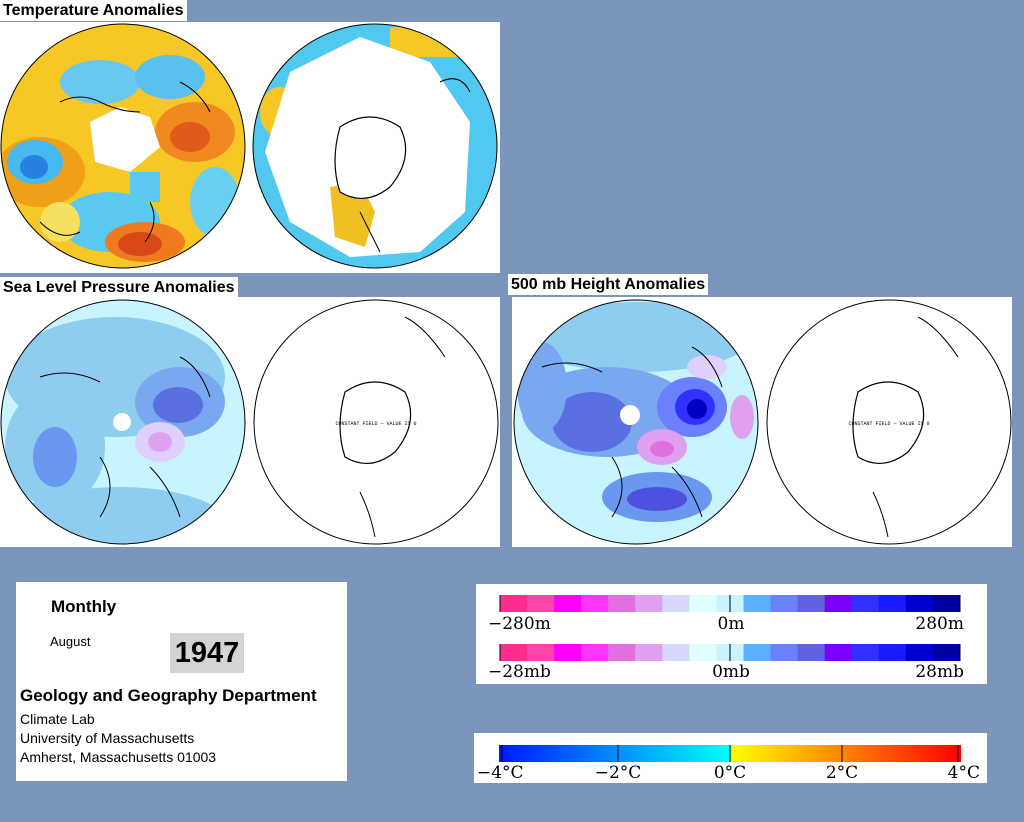 This screenshot has width=1024, height=822. What do you see at coordinates (730, 603) in the screenshot?
I see `height-color-bar` at bounding box center [730, 603].